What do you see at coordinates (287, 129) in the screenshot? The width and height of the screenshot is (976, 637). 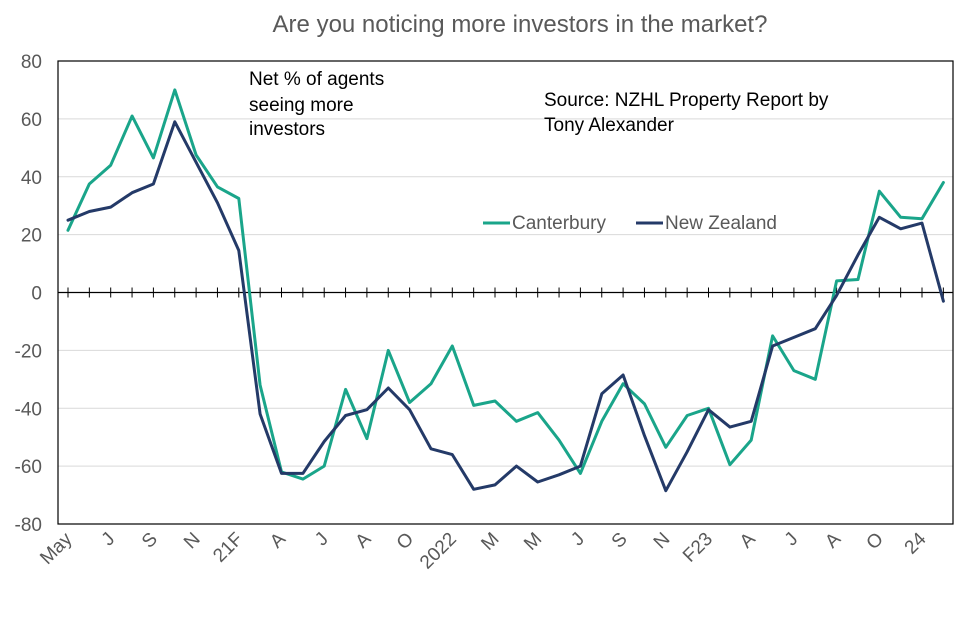 I see `annotation-line-3: investors` at bounding box center [287, 129].